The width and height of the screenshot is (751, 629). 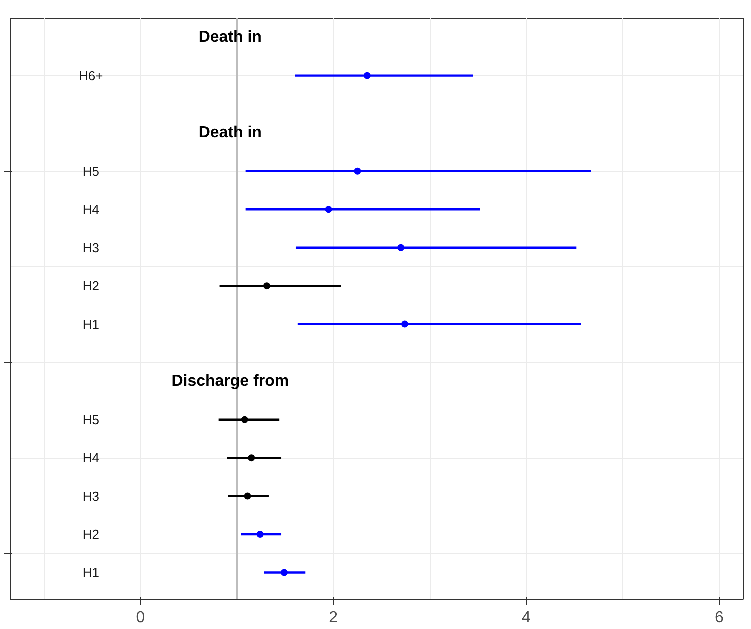 What do you see at coordinates (719, 618) in the screenshot?
I see `x-tick-label: 6` at bounding box center [719, 618].